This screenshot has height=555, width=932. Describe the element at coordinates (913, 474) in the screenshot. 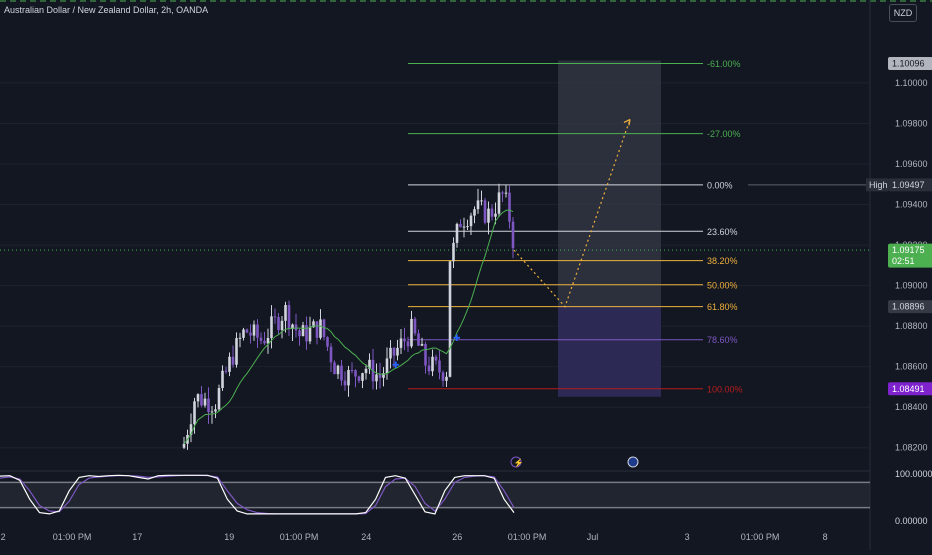

I see `oscillator-label-top: 100.00000` at that location.